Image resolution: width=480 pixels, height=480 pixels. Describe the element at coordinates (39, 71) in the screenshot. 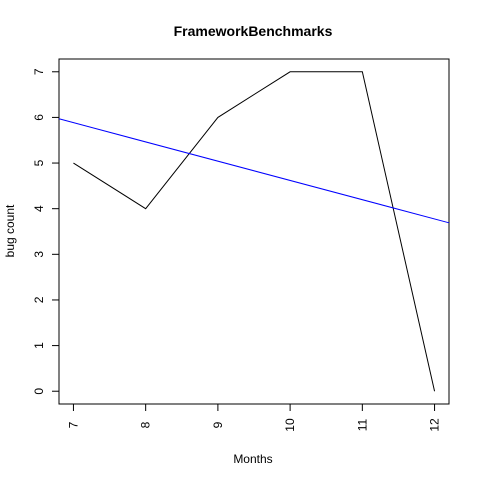

I see `y-tick-label: 7` at that location.